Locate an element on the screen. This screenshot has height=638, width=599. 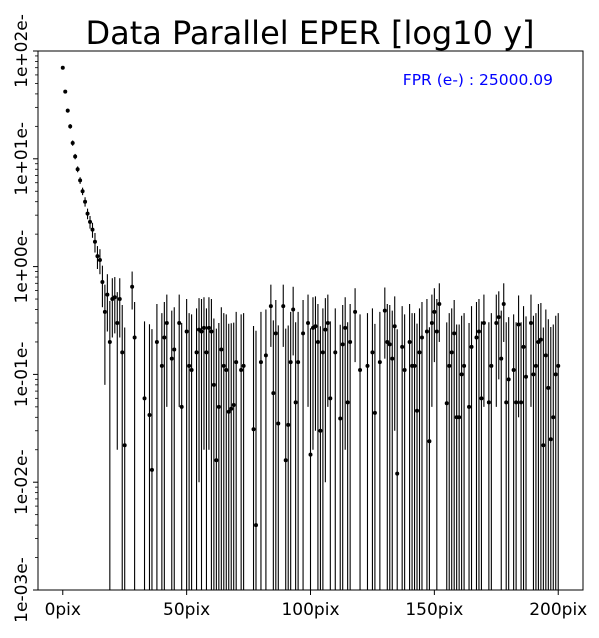
x-axis: 0pix 50pix 100pix 150pix 200pix is located at coordinates (316, 605).